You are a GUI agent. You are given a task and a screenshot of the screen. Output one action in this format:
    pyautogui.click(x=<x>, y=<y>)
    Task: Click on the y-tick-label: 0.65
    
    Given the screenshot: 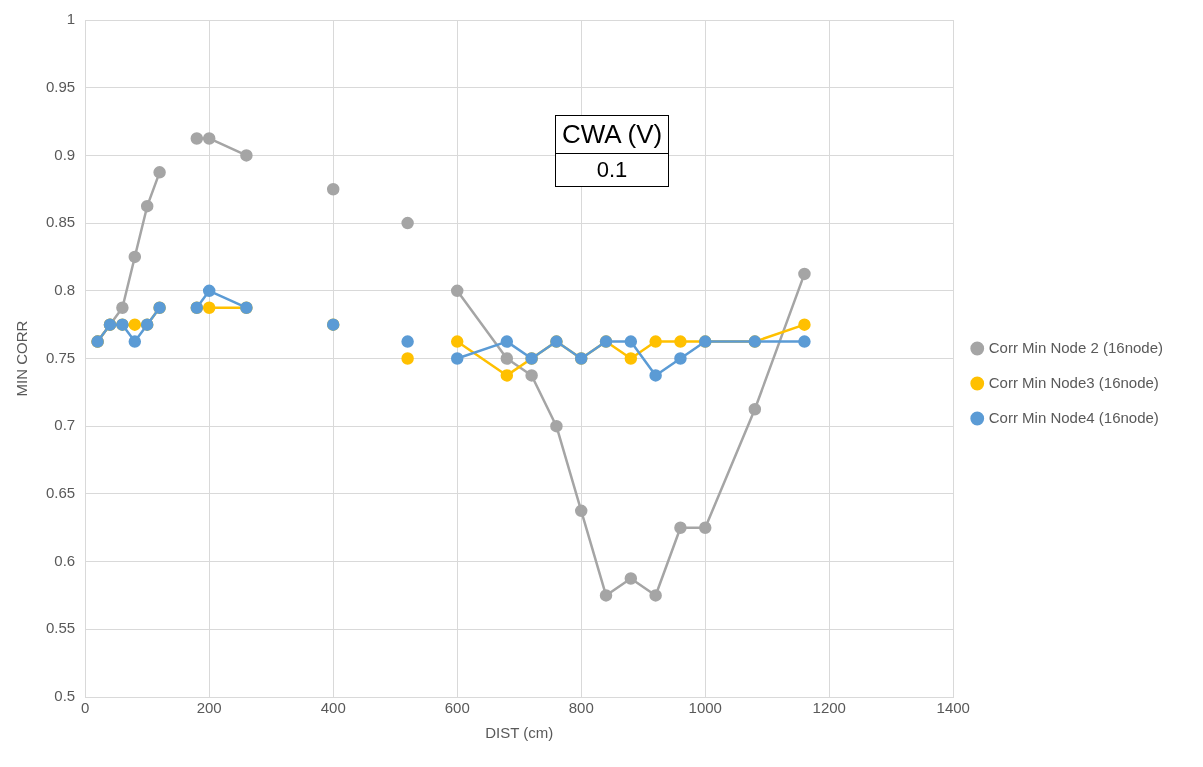 What is the action you would take?
    pyautogui.click(x=60, y=493)
    